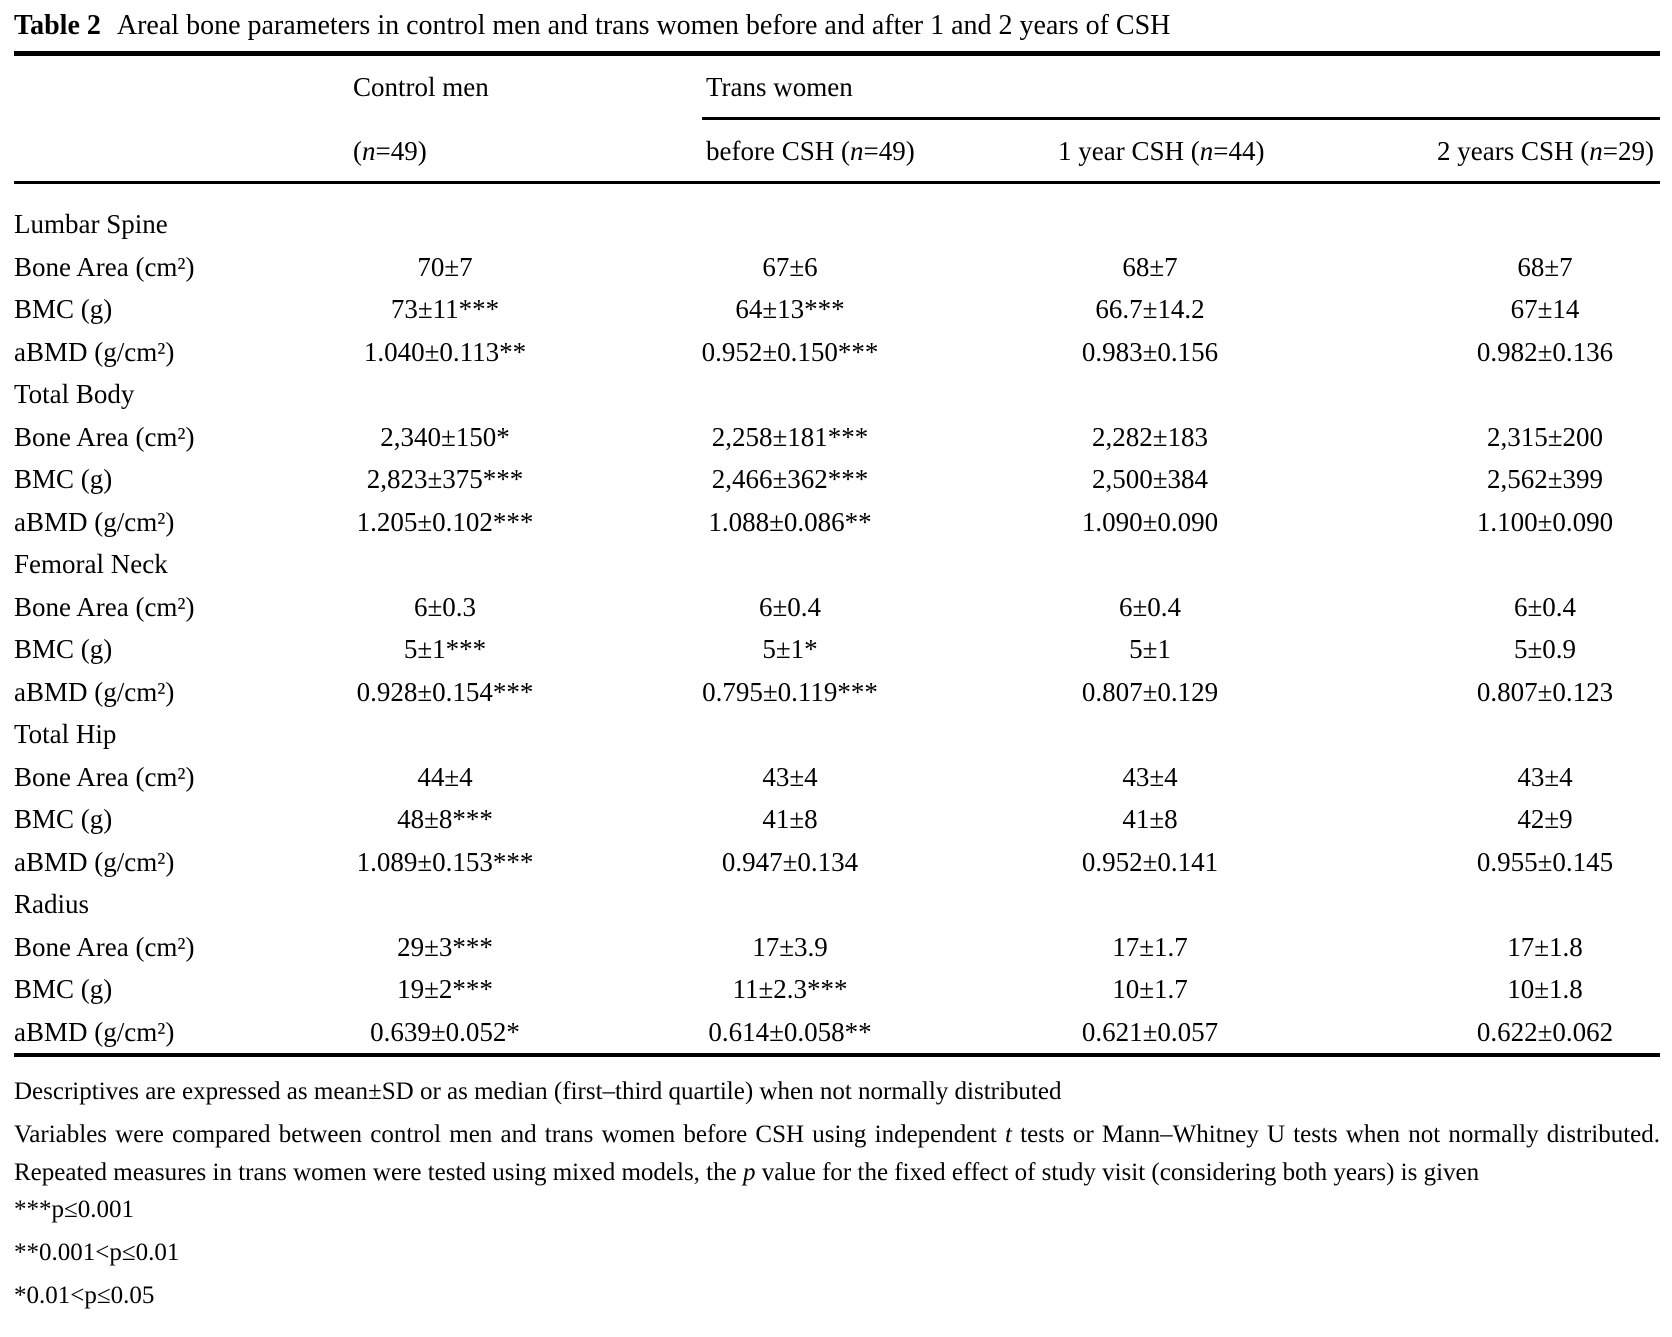 This screenshot has width=1672, height=1337. I want to click on table-row: BMC (g) 19±2*** 11±2.3*** 10±1.7 10±1.8, so click(837, 989).